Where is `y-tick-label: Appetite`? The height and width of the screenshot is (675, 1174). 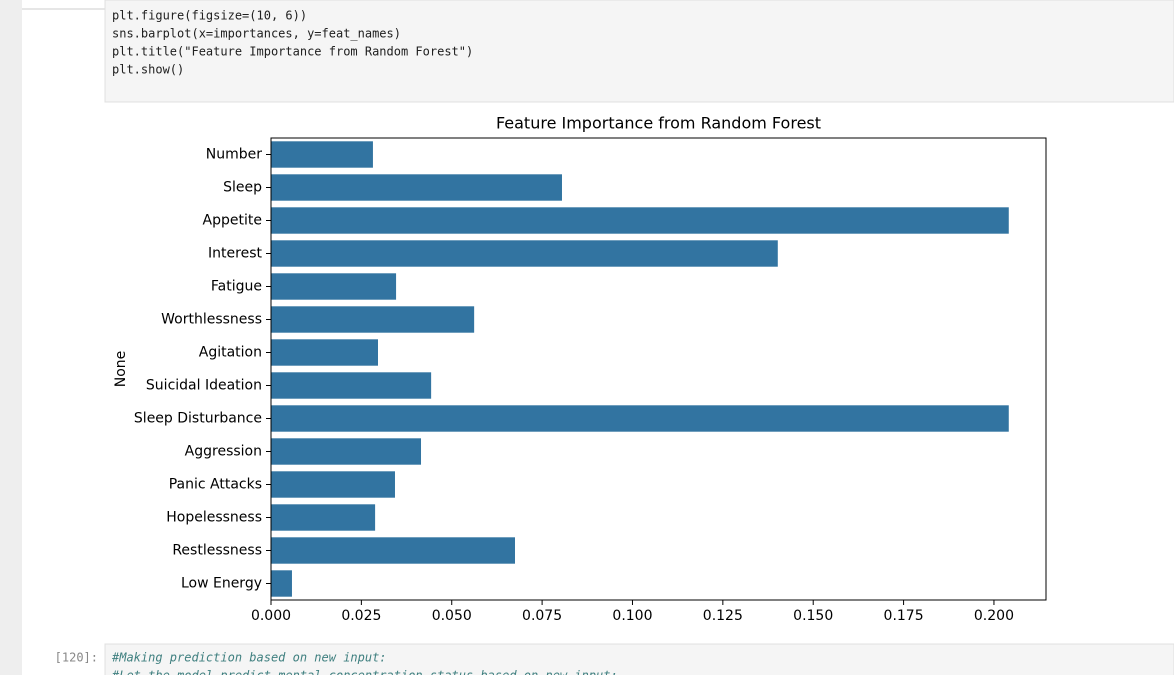 y-tick-label: Appetite is located at coordinates (232, 221).